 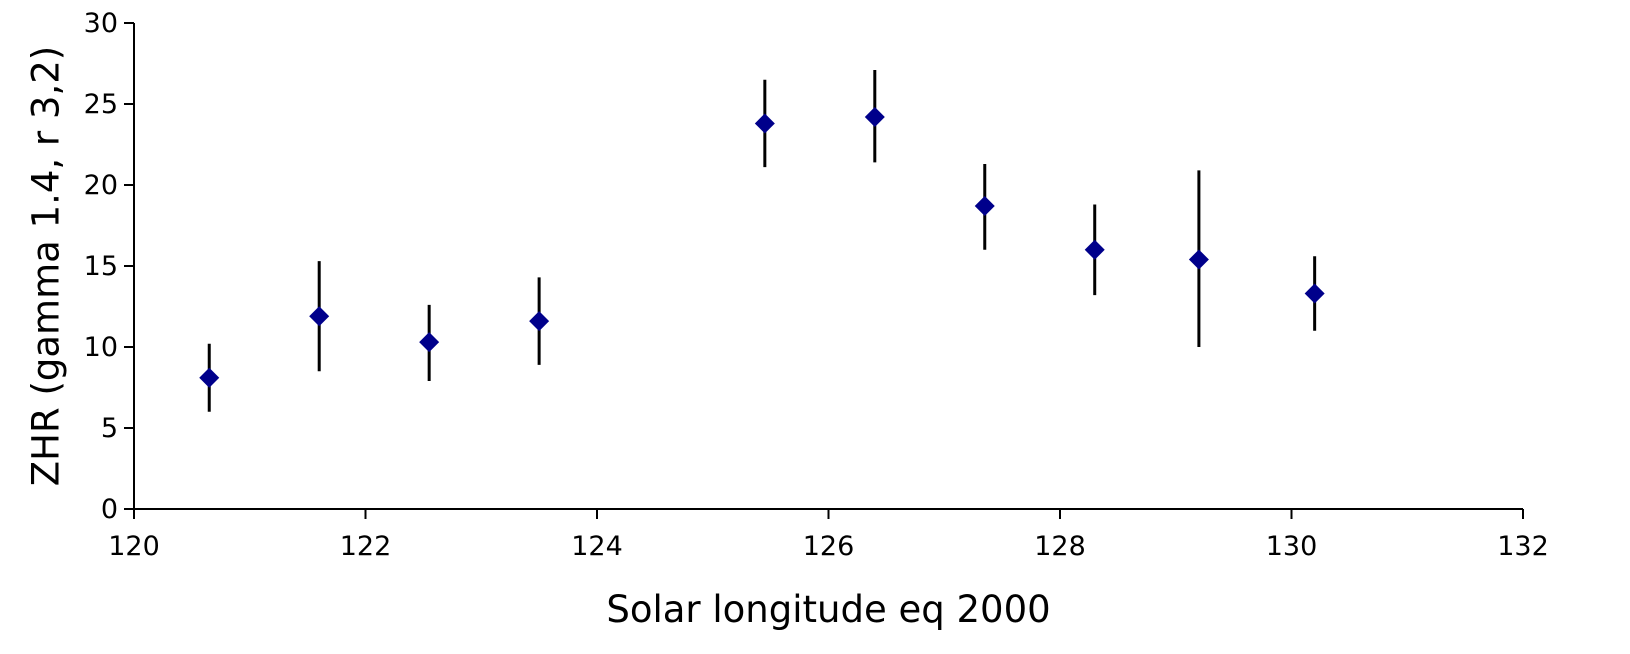 I want to click on y-tick-label: 20, so click(x=101, y=185).